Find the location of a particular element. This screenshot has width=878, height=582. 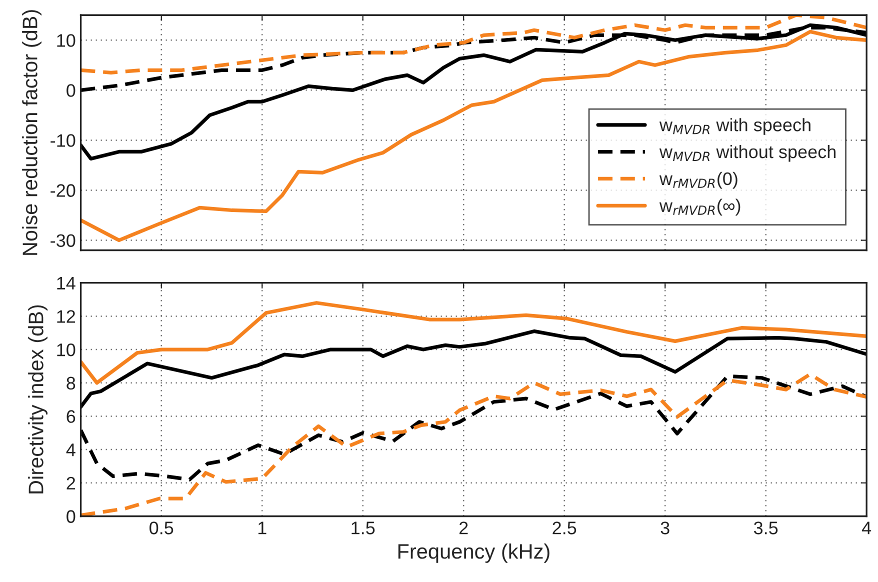

y-tick-label: 4 is located at coordinates (71, 450).